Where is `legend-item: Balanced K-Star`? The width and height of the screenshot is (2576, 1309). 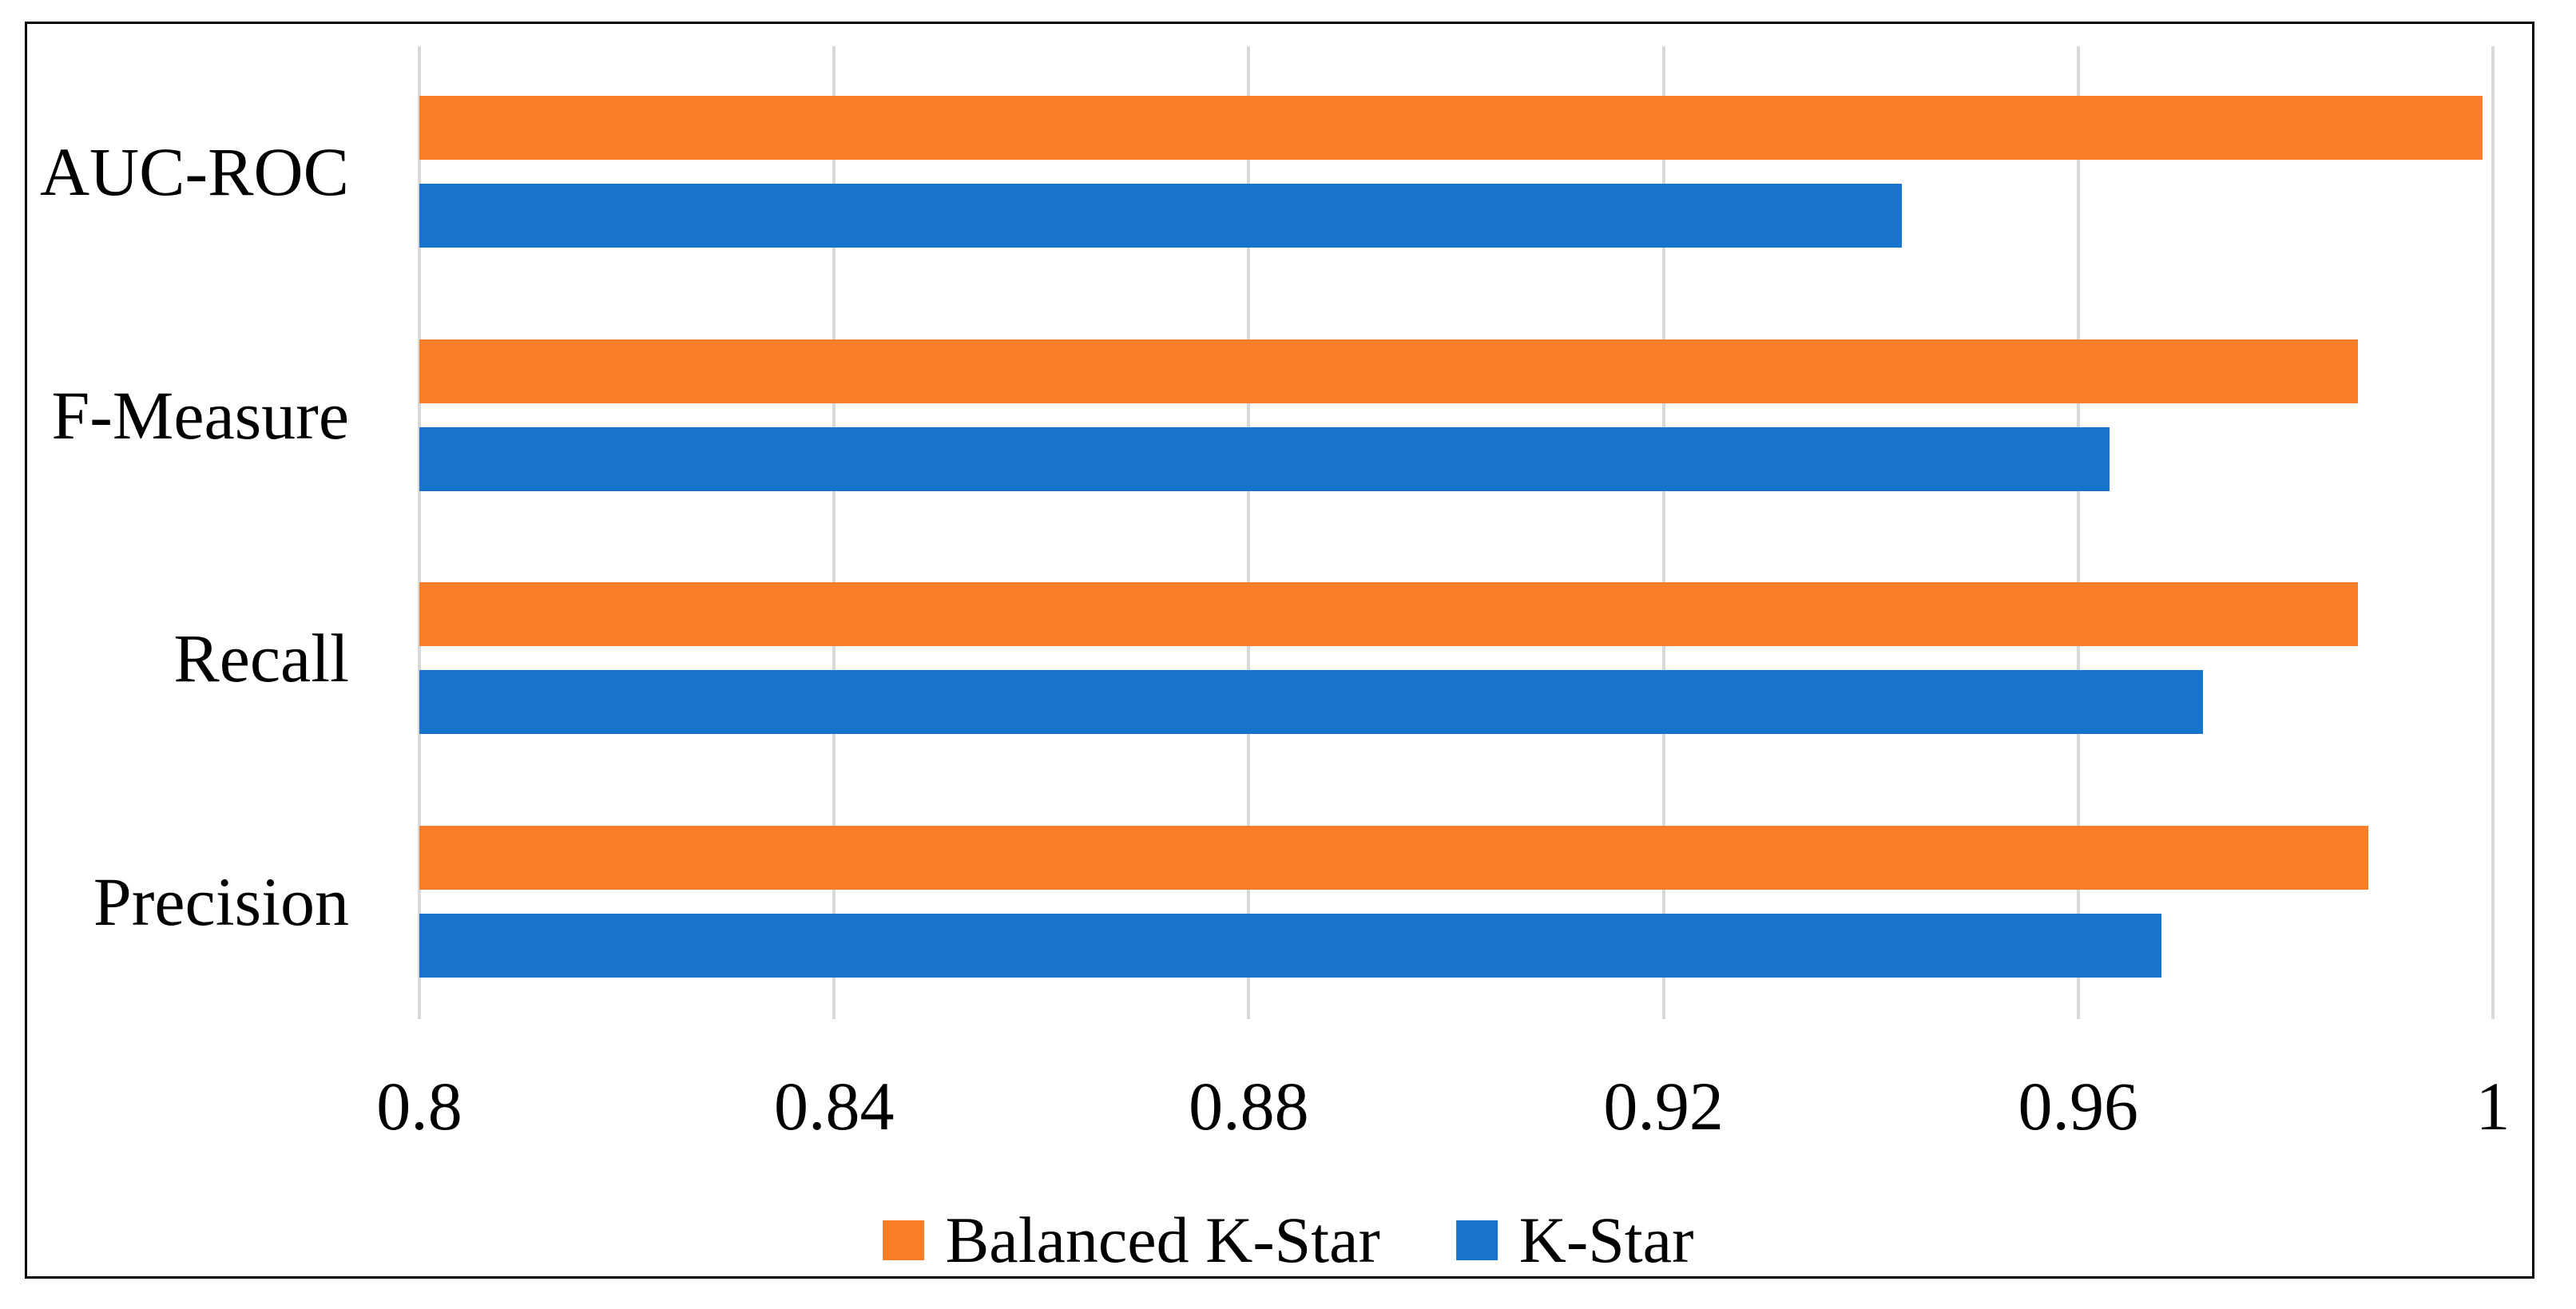 legend-item: Balanced K-Star is located at coordinates (1131, 1240).